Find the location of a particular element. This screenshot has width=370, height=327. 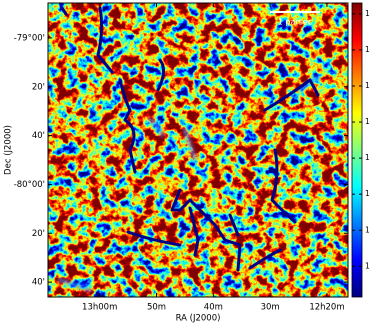

colorbar-tick-label: 14.4 is located at coordinates (367, 121).